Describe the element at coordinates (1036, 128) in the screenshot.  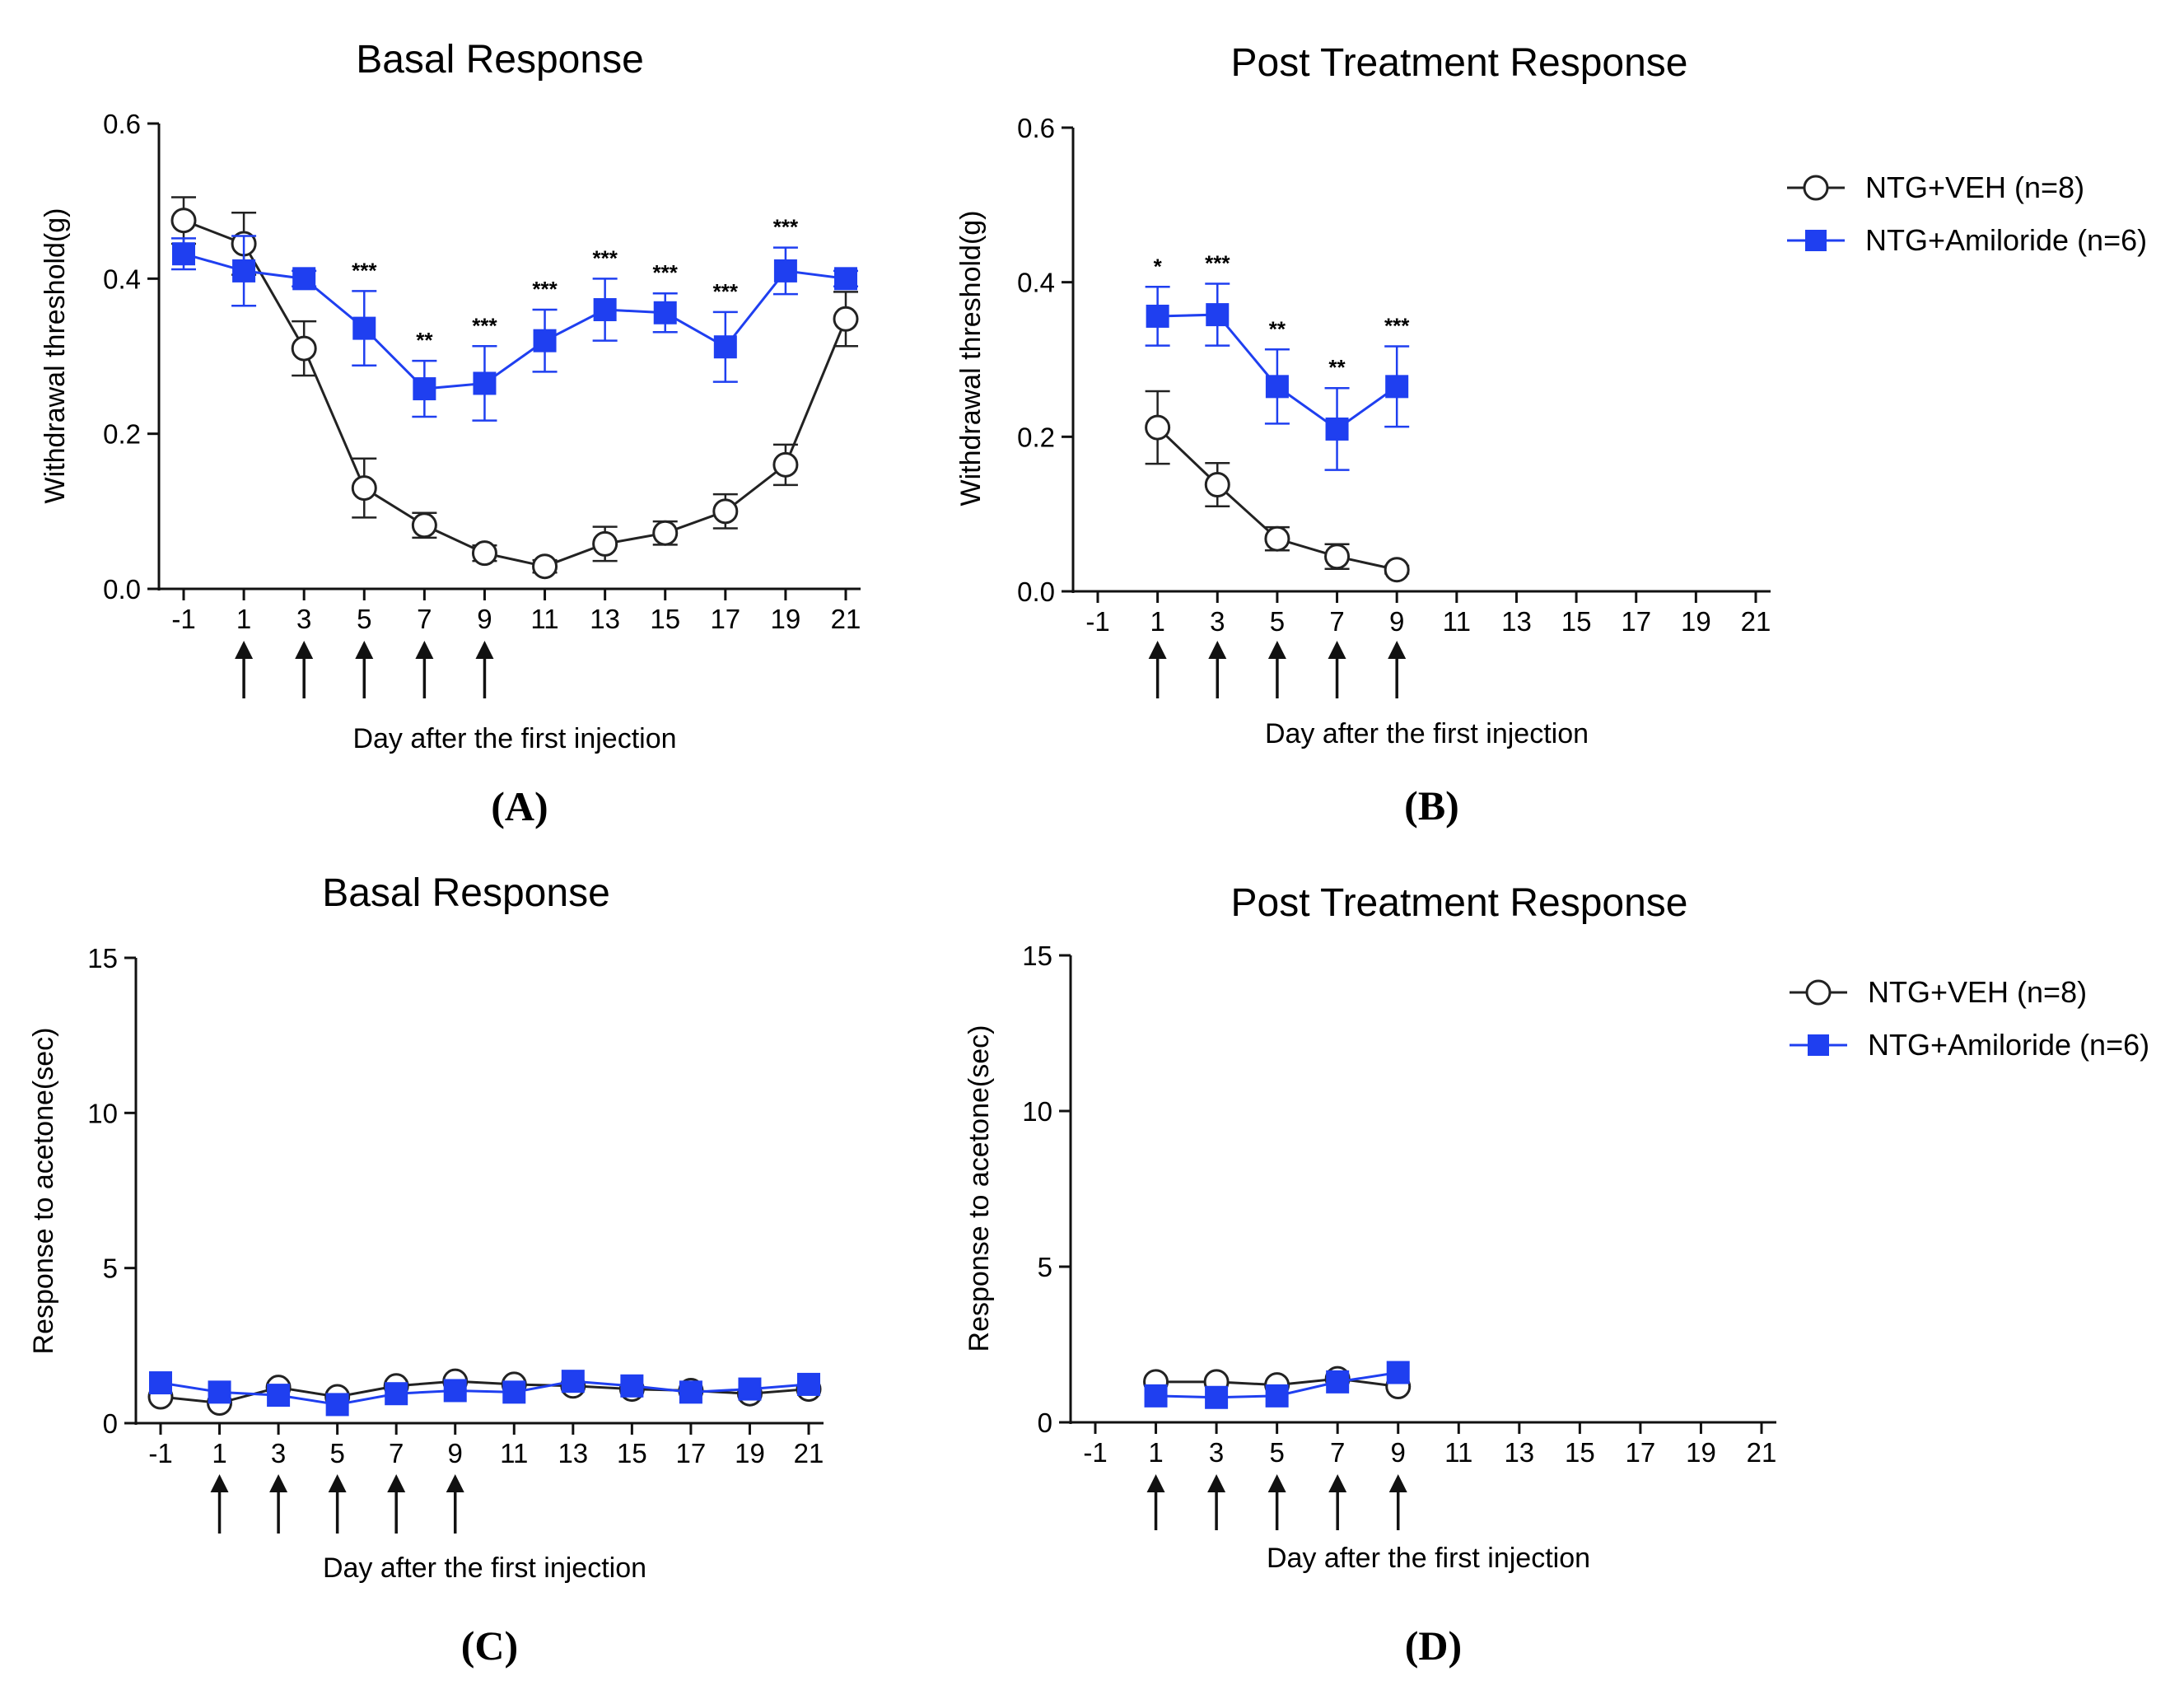
I see `y-tick-label: 0.6` at that location.